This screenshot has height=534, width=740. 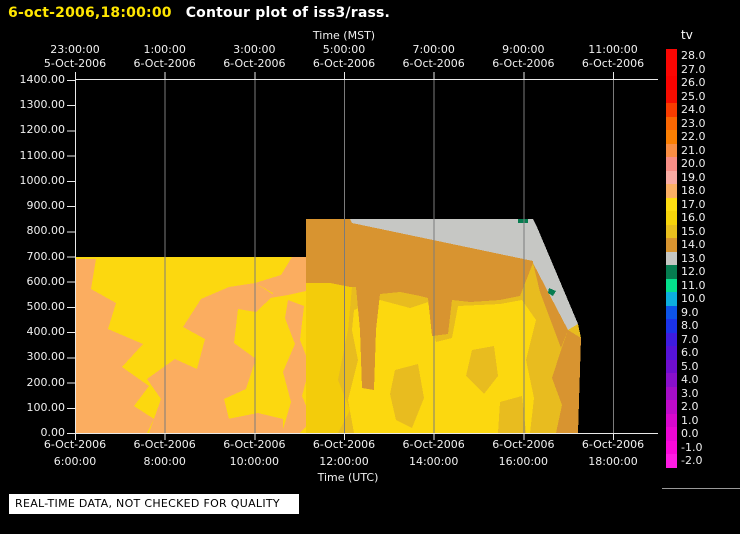 I want to click on y-axis-label: 900.00, so click(x=46, y=206).